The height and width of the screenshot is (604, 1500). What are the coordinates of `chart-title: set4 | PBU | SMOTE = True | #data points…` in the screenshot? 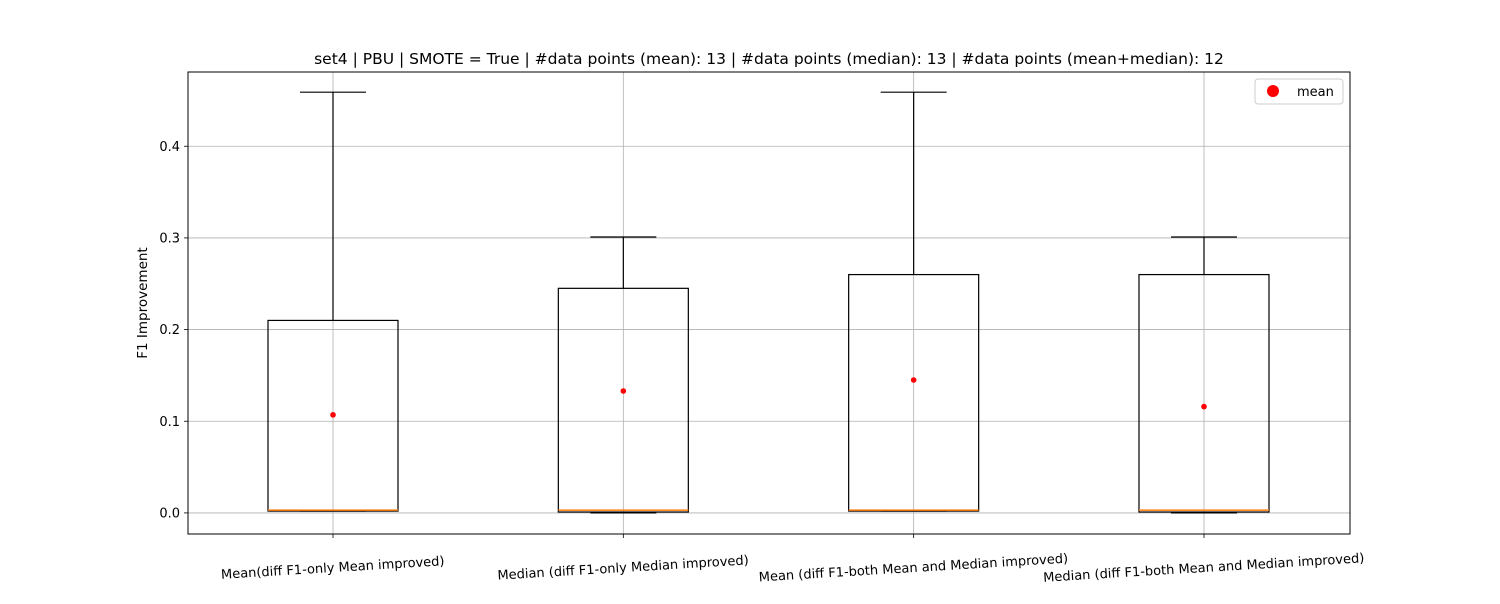 It's located at (769, 59).